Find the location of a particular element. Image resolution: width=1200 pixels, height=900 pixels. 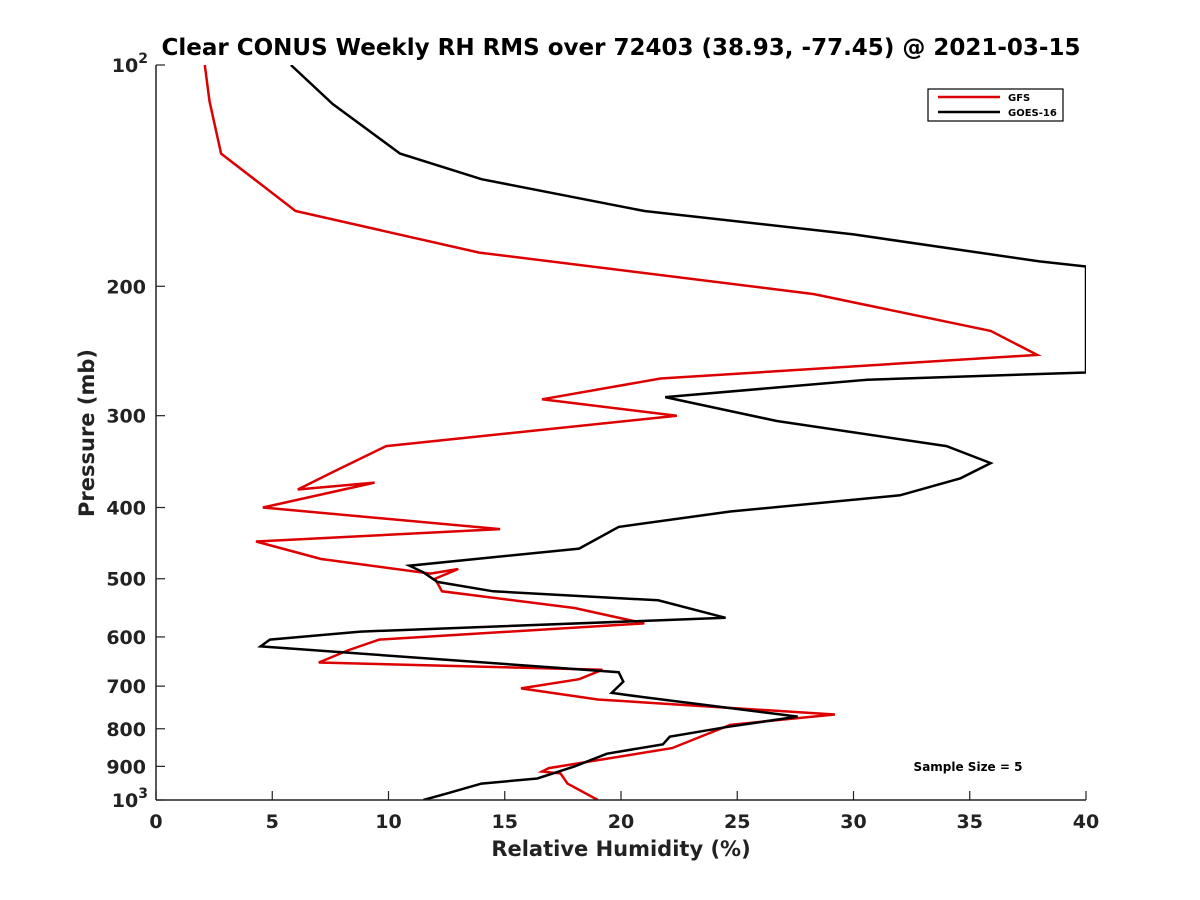

legend-label-goes16: GOES-16 is located at coordinates (1032, 113).